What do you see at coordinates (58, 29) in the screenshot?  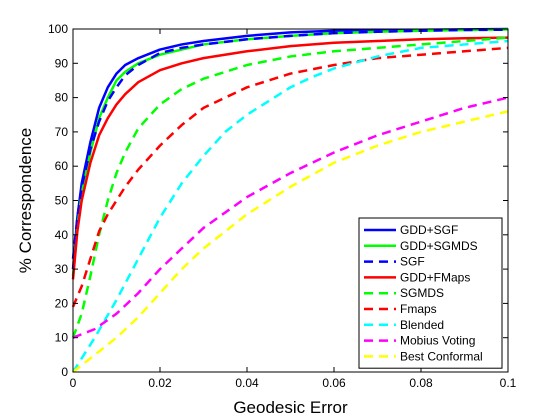 I see `y-tick-label: 100` at bounding box center [58, 29].